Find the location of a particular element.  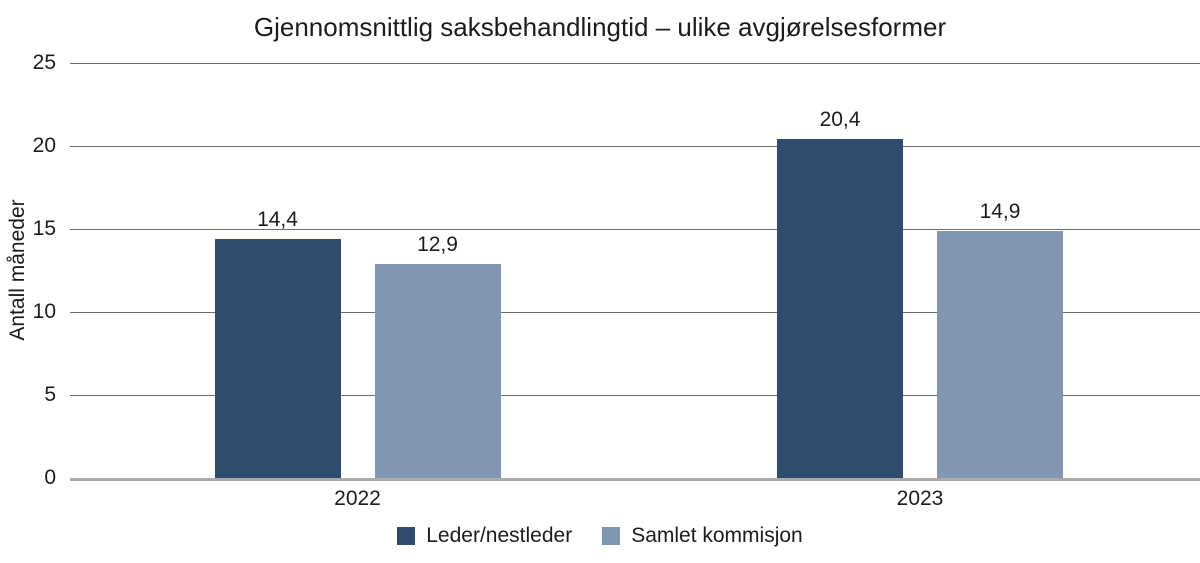

y-tick-label: 5 is located at coordinates (50, 394).